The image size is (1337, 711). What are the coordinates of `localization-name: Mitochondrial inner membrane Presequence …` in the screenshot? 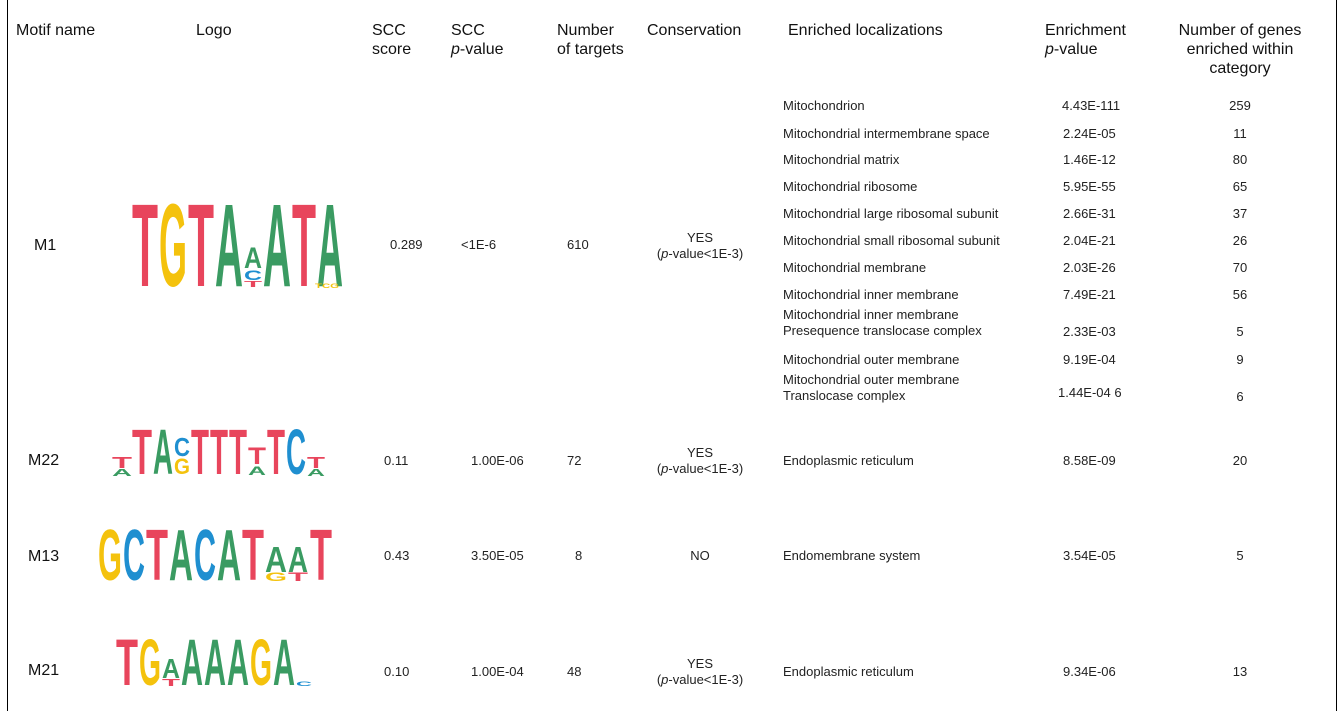 It's located at (882, 322).